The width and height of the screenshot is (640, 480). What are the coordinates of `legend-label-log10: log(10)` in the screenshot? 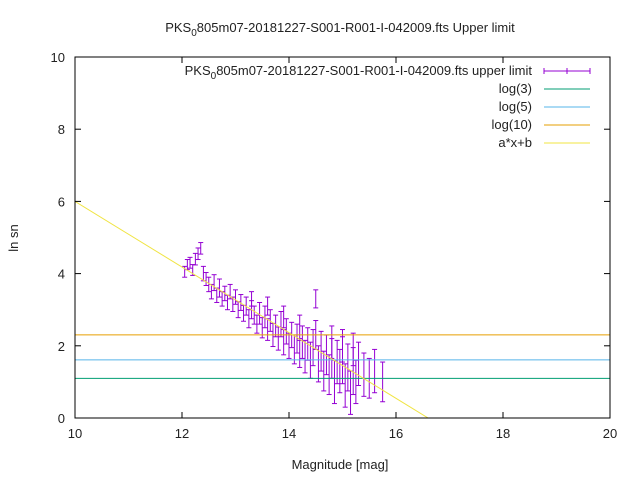 It's located at (512, 124).